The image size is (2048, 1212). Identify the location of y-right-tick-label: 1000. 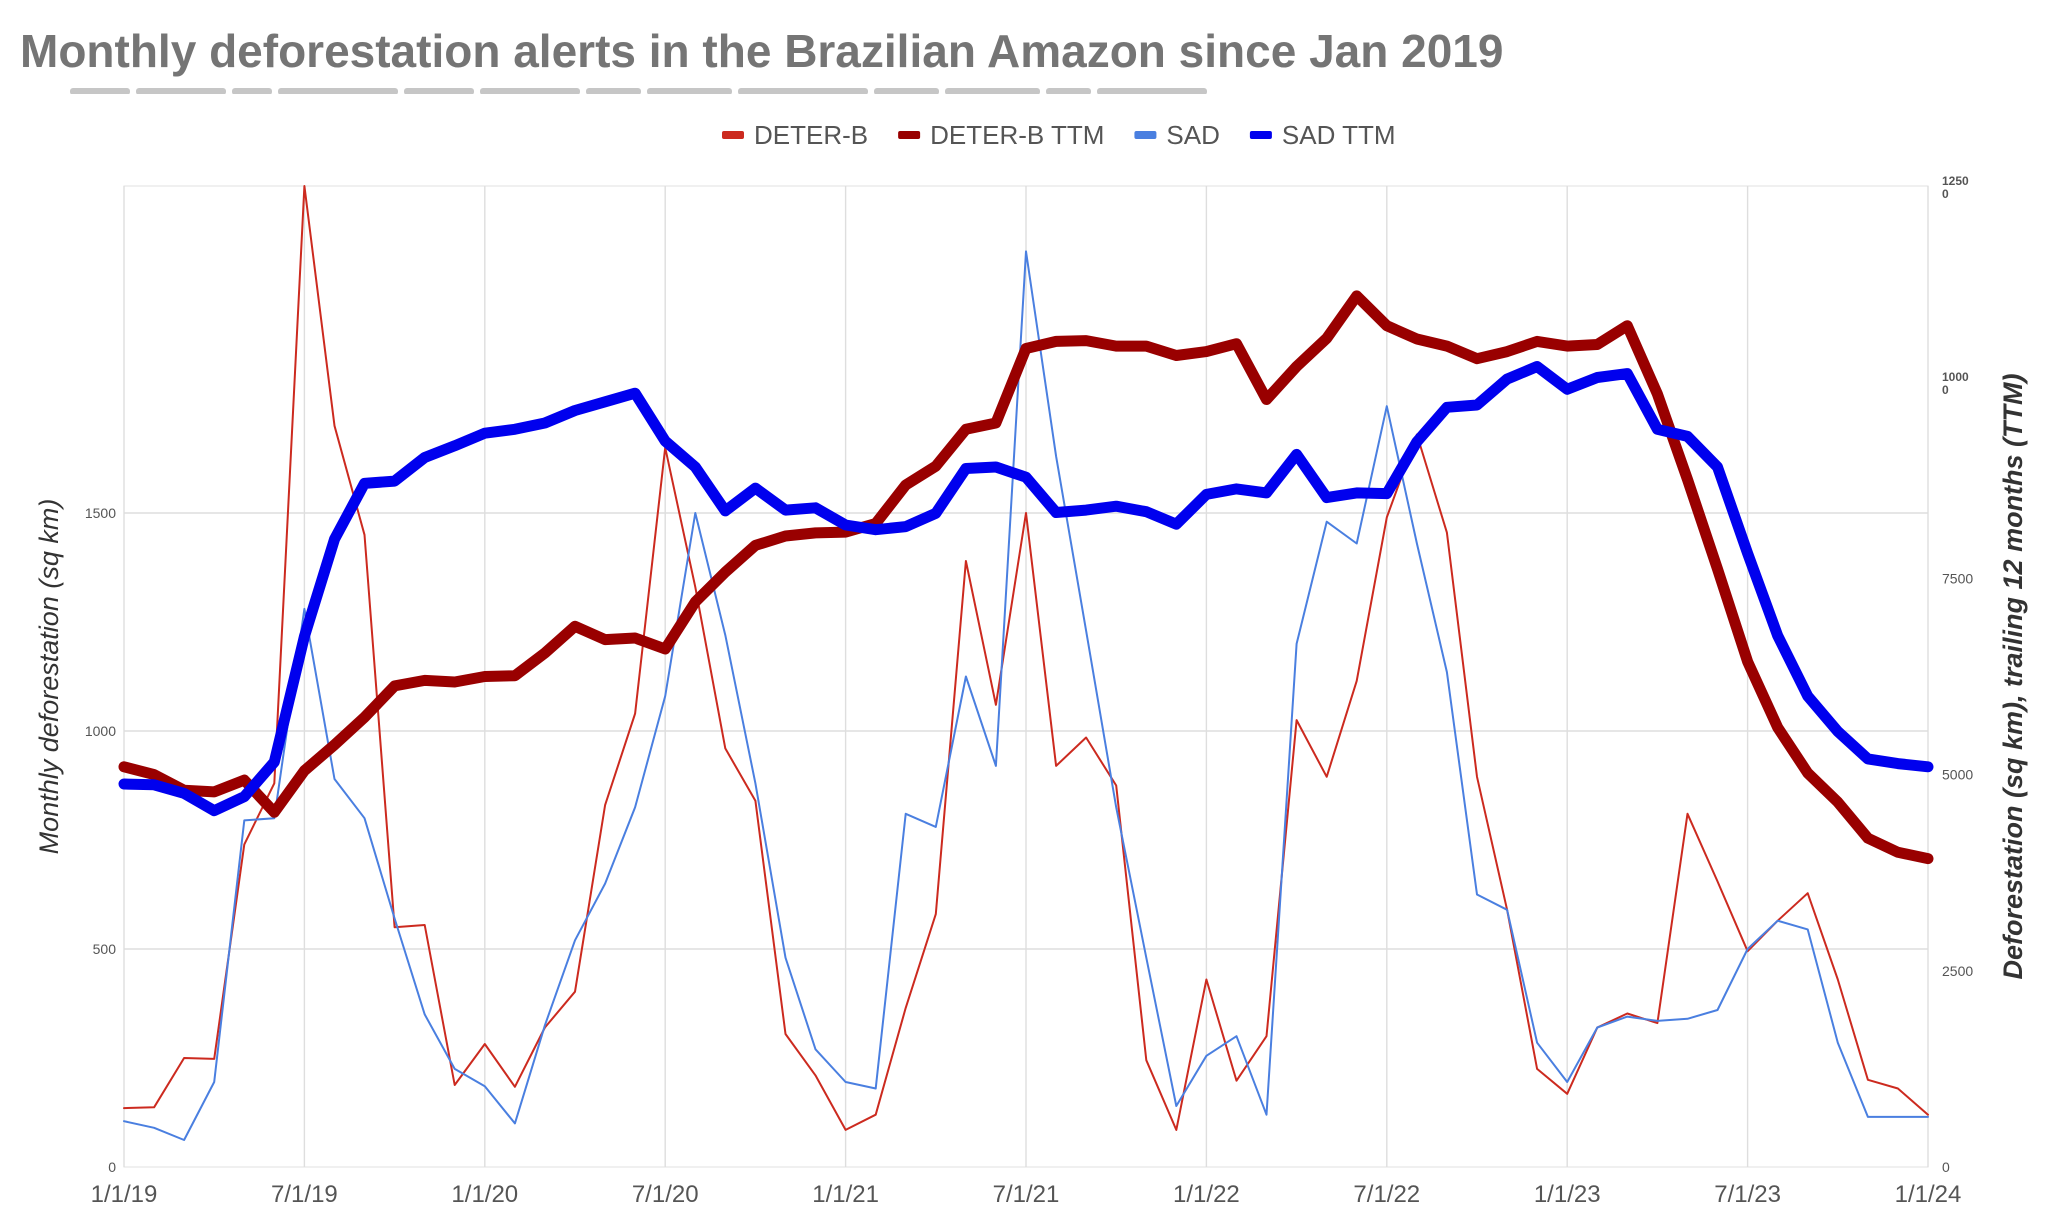
(1955, 377).